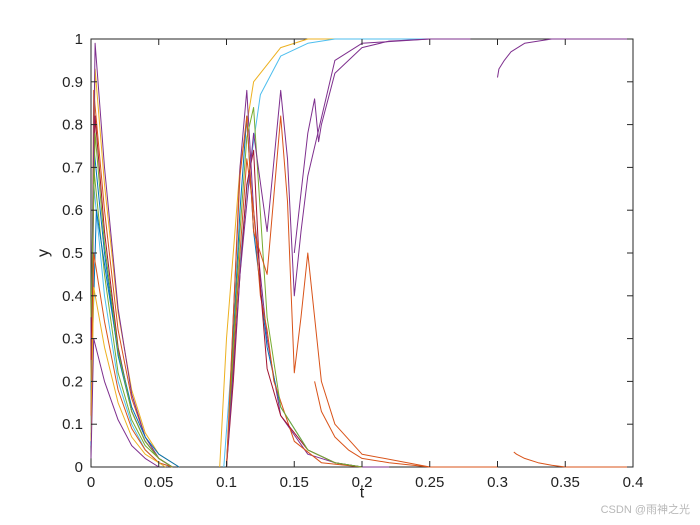  Describe the element at coordinates (645, 510) in the screenshot. I see `watermark: CSDN @雨神之光` at that location.